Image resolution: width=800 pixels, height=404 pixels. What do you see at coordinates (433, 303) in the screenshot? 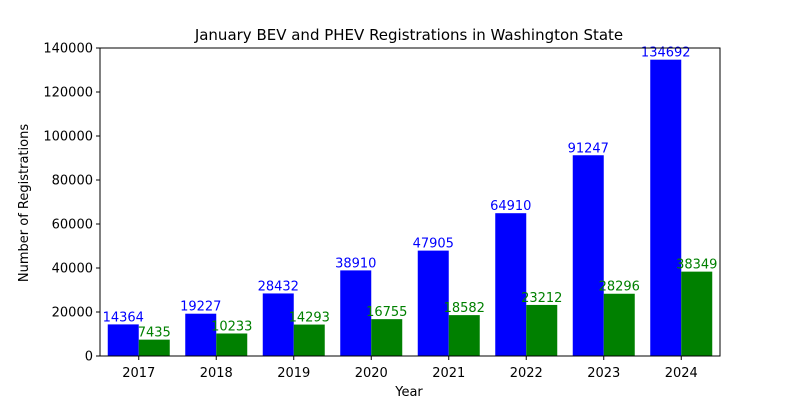
I see `bar-s1-2021` at bounding box center [433, 303].